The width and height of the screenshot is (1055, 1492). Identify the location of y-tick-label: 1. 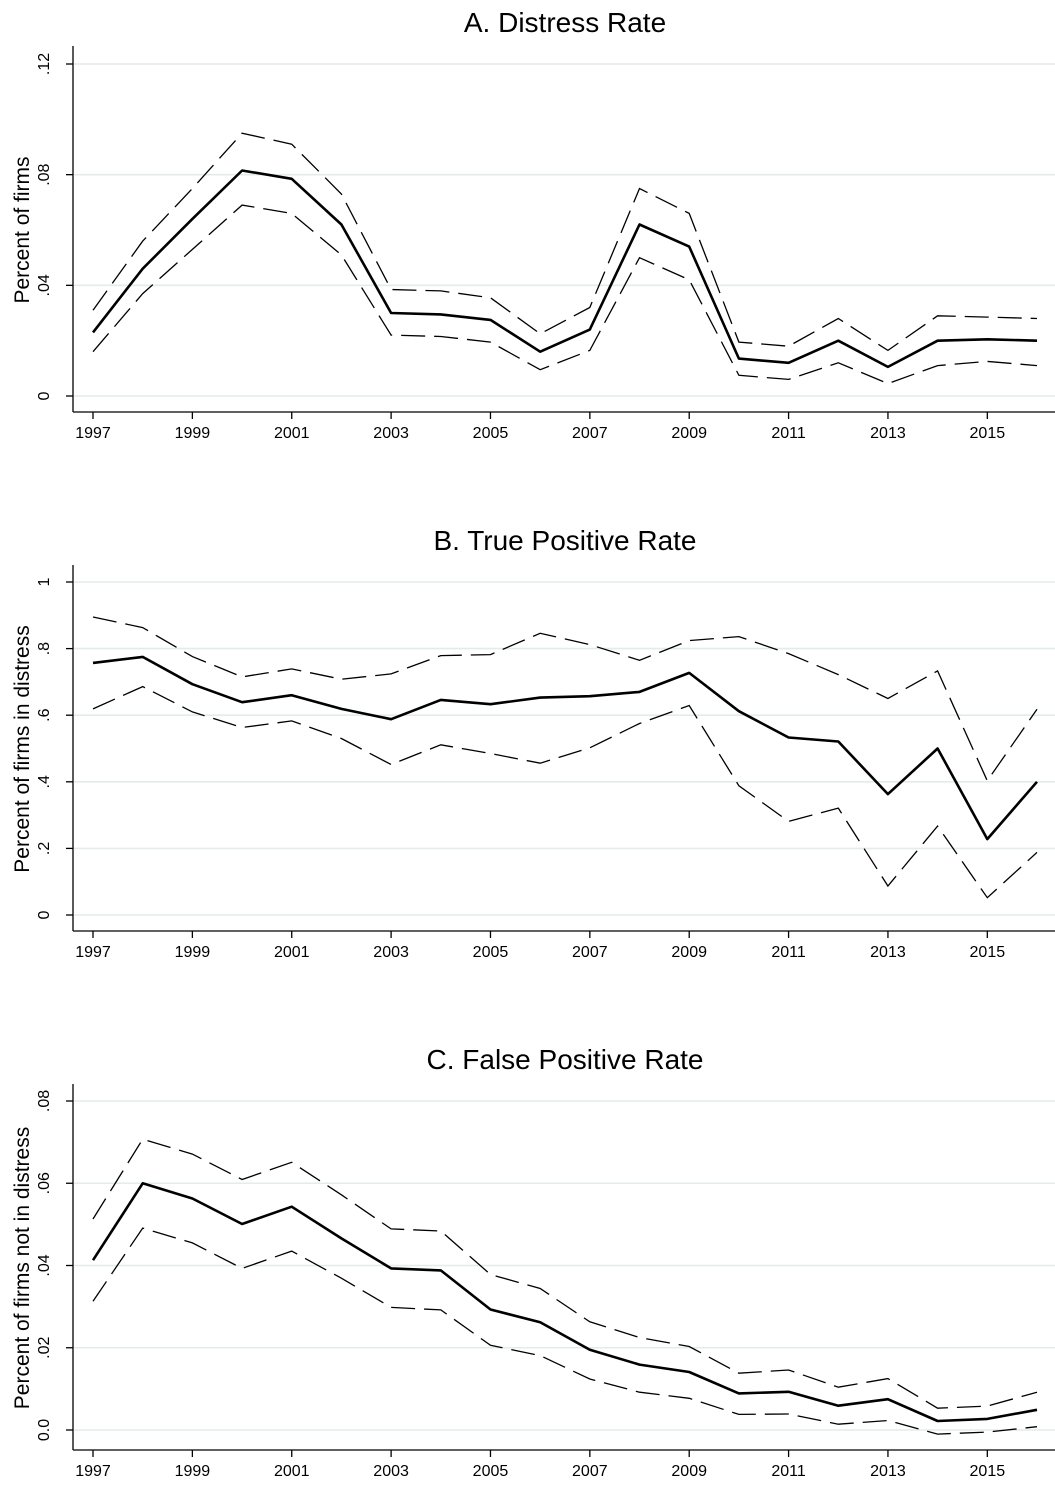
(44, 581).